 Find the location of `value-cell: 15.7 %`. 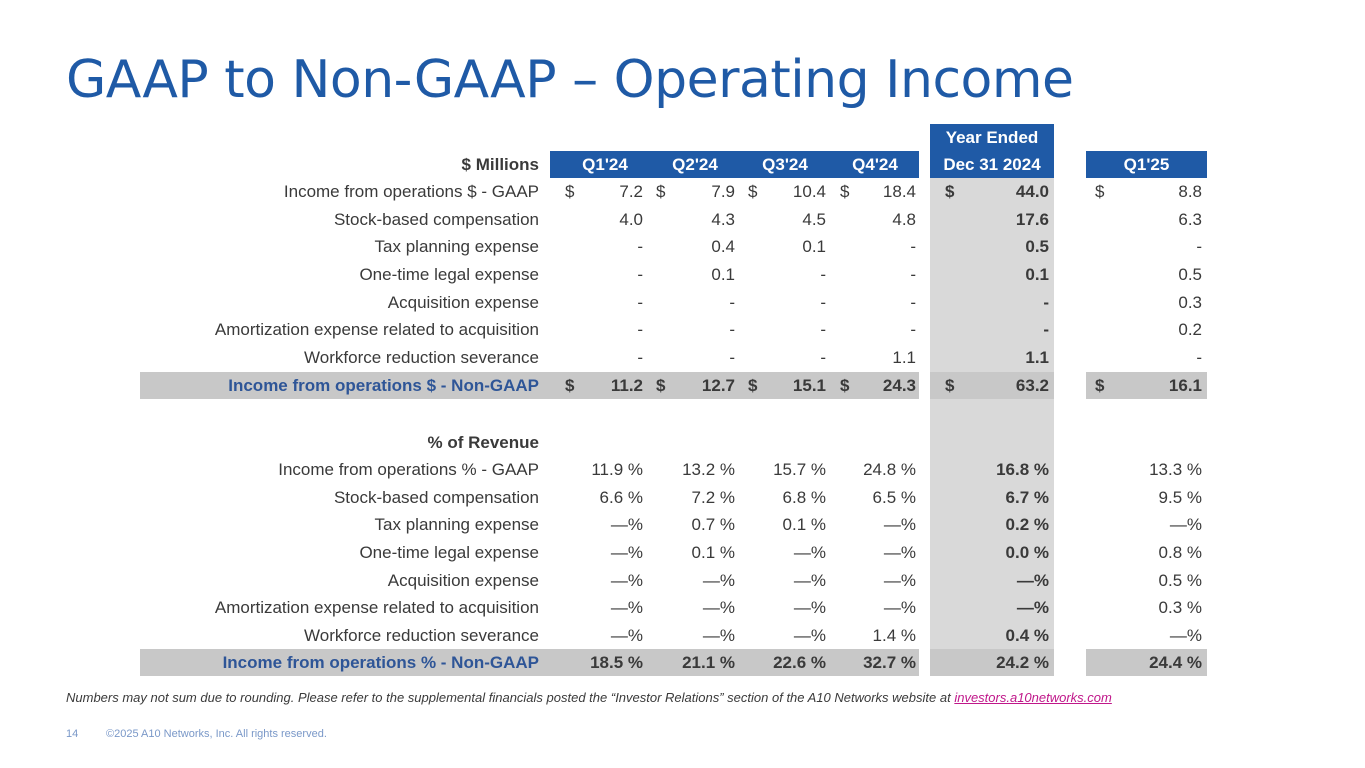

value-cell: 15.7 % is located at coordinates (799, 469).